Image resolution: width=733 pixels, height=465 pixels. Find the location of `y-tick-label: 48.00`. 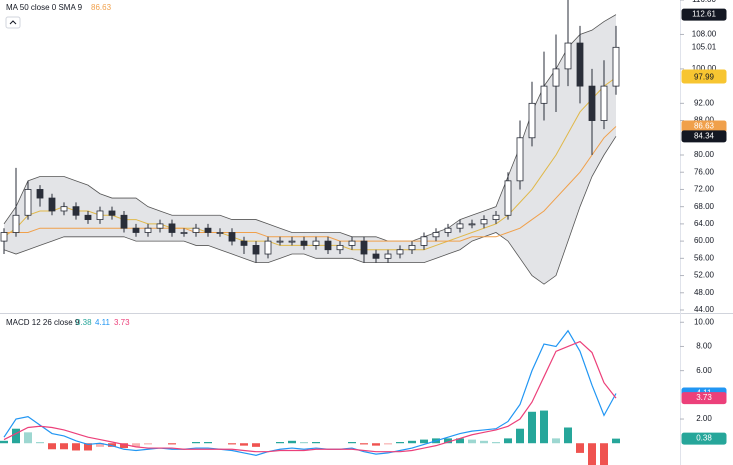

y-tick-label: 48.00 is located at coordinates (704, 292).